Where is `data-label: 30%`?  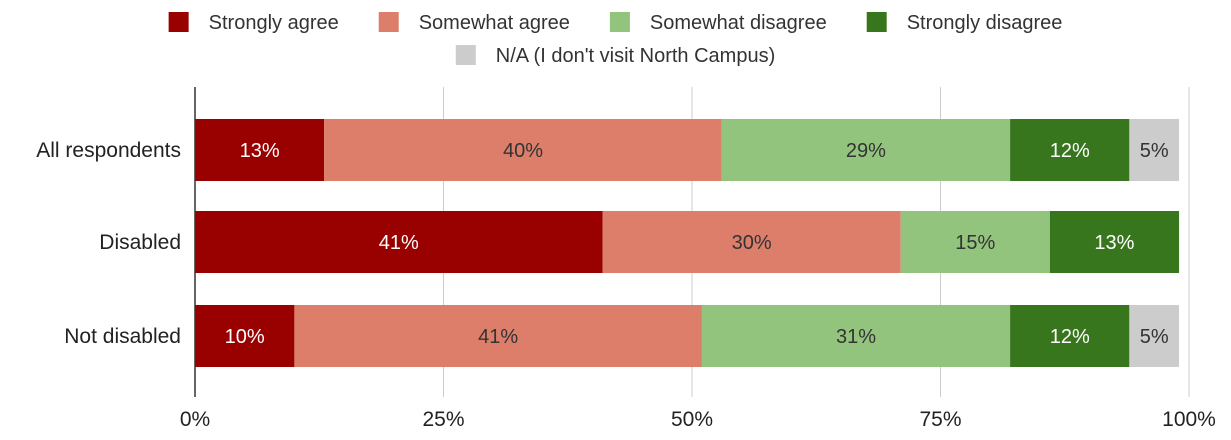
data-label: 30% is located at coordinates (752, 243).